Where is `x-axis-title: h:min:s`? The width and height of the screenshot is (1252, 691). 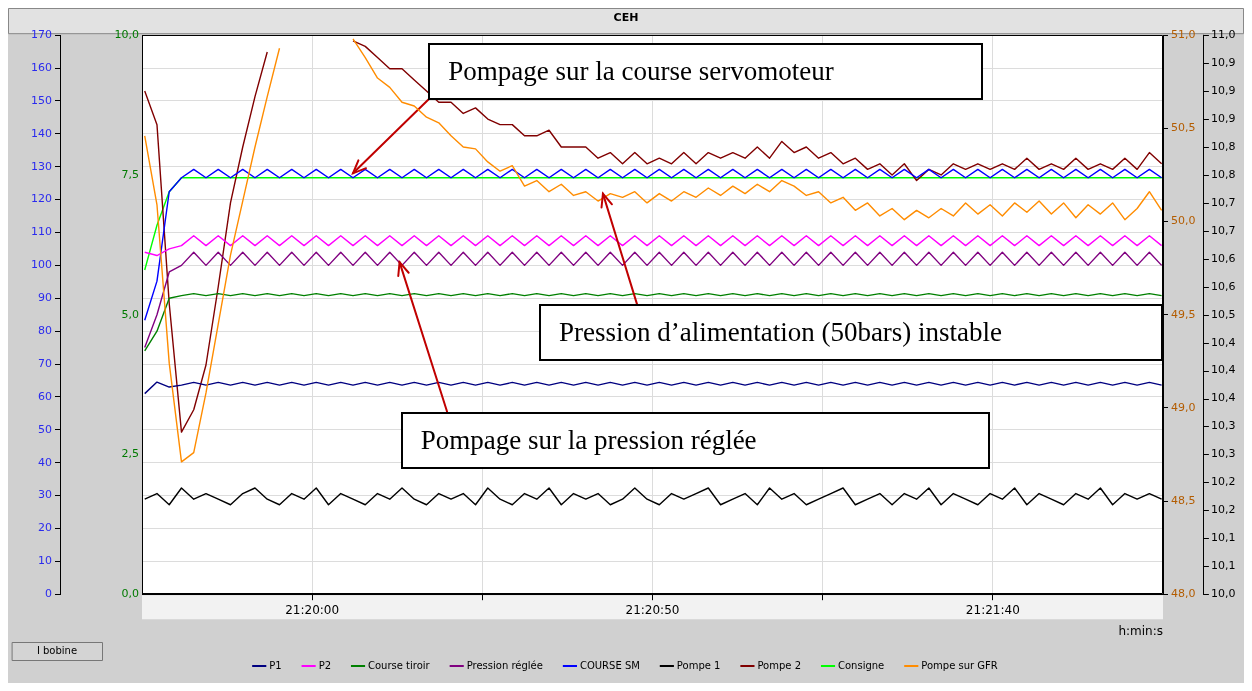
x-axis-title: h:min:s is located at coordinates (1140, 630).